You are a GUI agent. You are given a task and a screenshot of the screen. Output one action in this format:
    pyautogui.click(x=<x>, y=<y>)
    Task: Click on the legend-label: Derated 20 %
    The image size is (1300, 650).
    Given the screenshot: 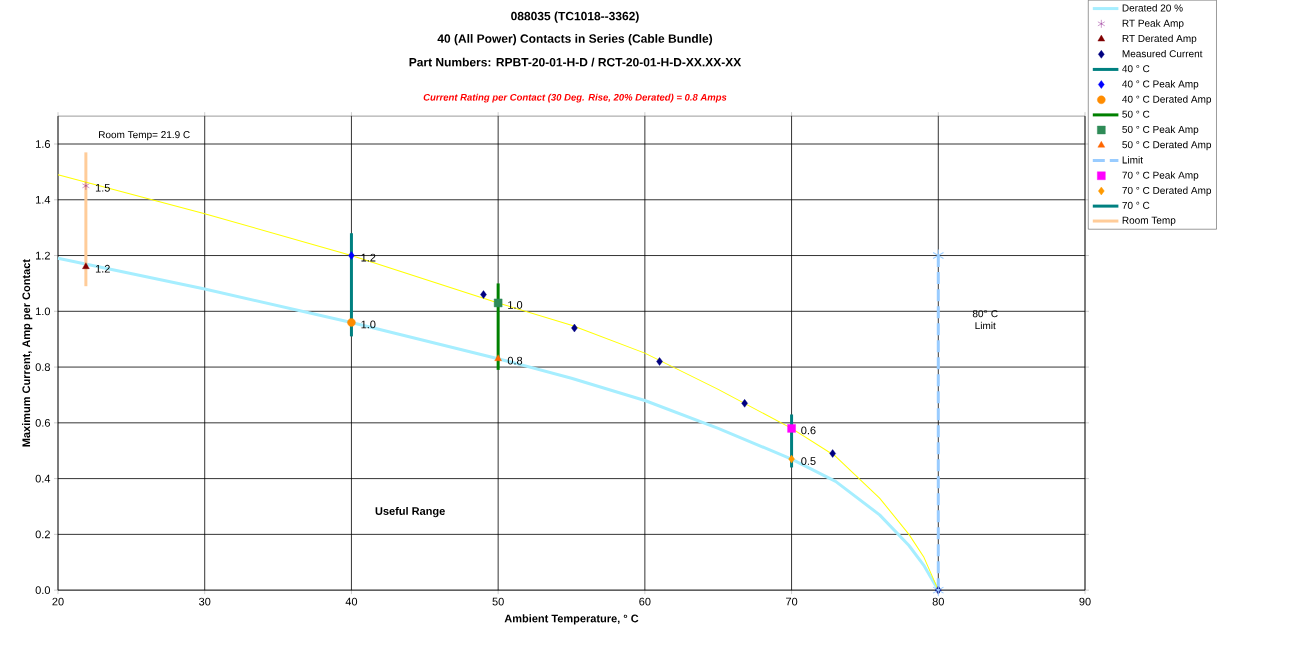 What is the action you would take?
    pyautogui.click(x=1152, y=8)
    